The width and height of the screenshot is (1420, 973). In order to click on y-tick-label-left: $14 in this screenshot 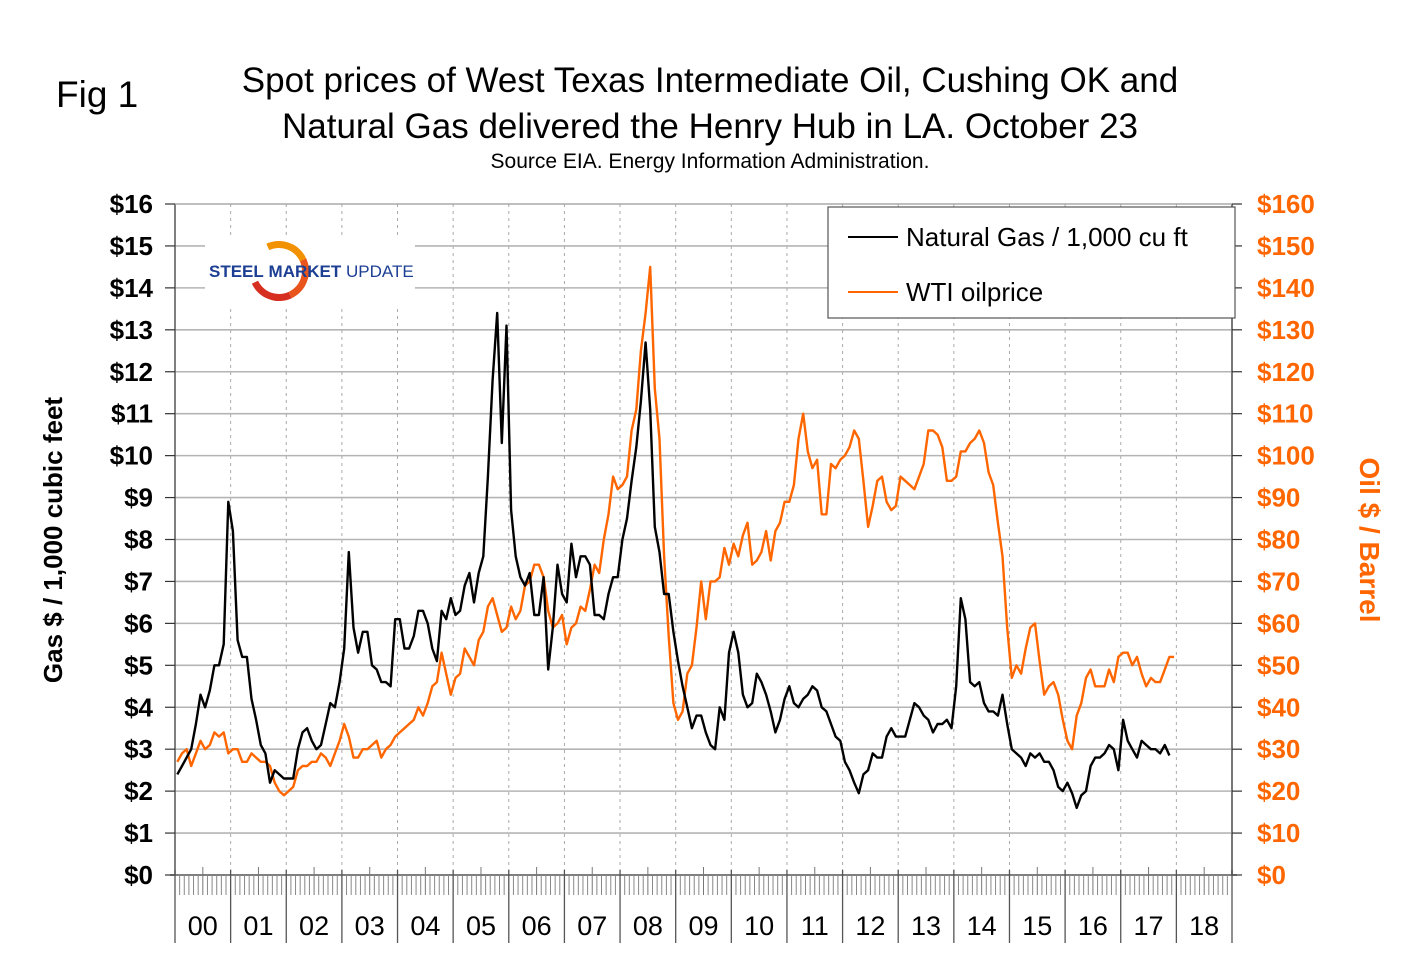, I will do `click(132, 288)`.